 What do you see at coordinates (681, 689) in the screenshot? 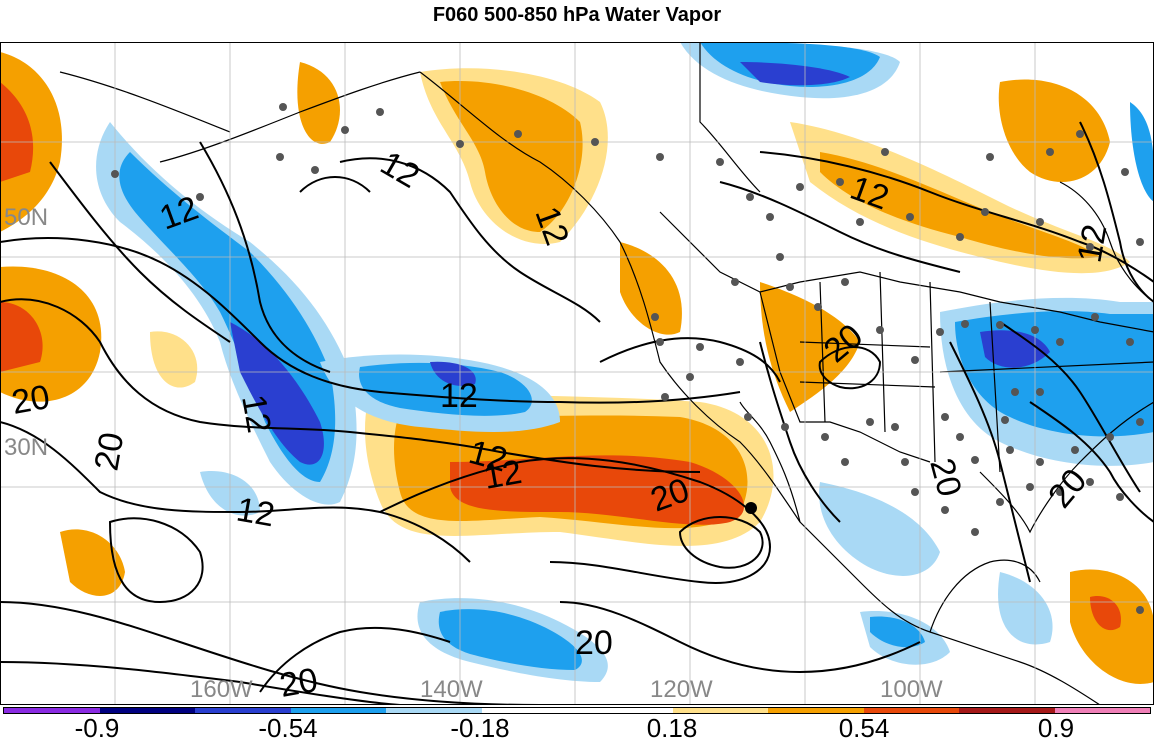
I see `lon-label-120w: 120W` at bounding box center [681, 689].